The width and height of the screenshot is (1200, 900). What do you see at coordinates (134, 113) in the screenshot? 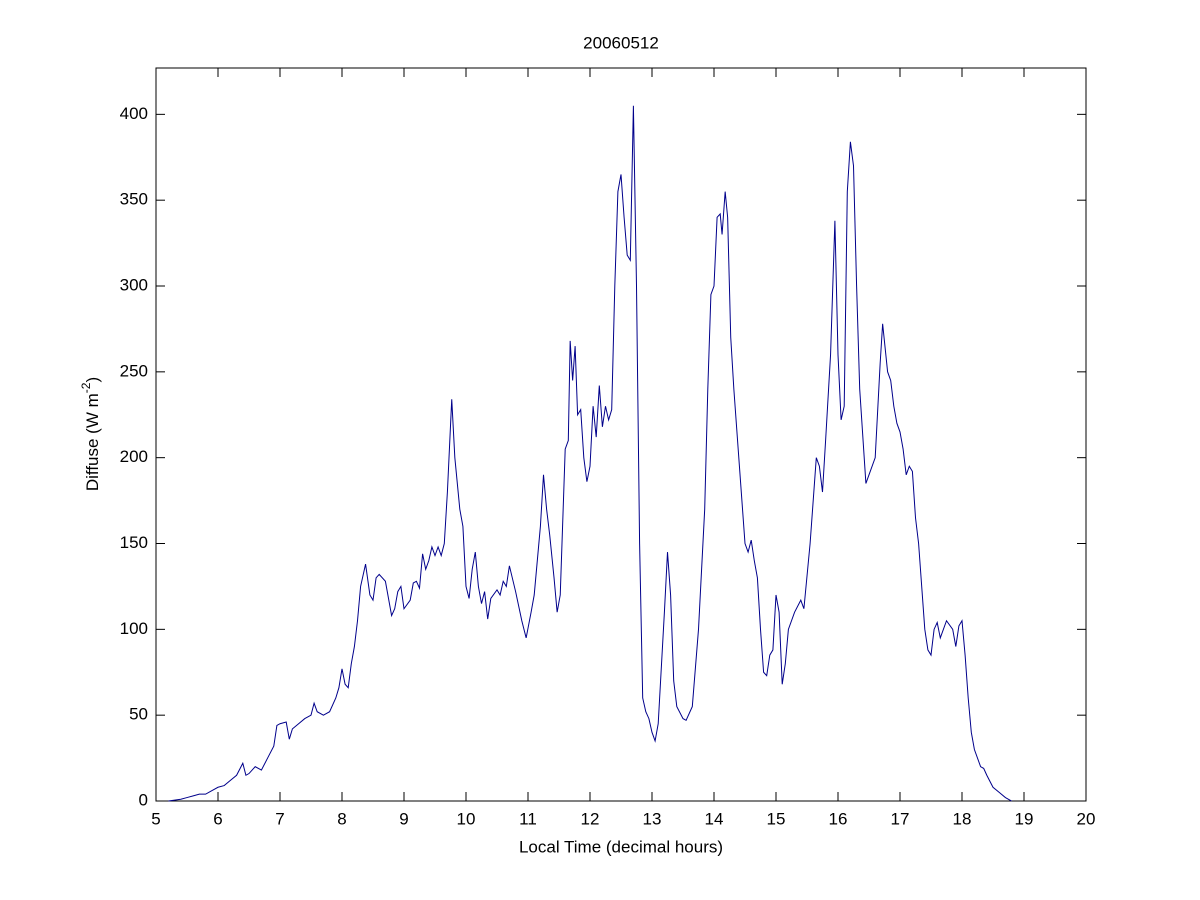
I see `y-tick-label: 400` at bounding box center [134, 113].